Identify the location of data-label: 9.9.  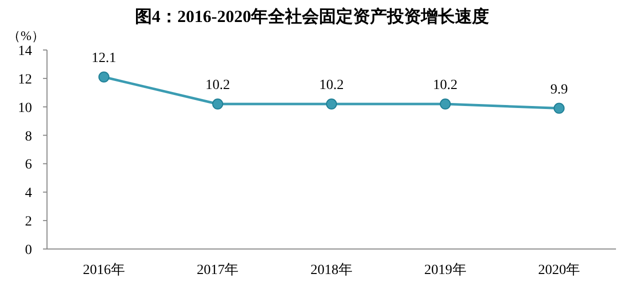
(559, 90).